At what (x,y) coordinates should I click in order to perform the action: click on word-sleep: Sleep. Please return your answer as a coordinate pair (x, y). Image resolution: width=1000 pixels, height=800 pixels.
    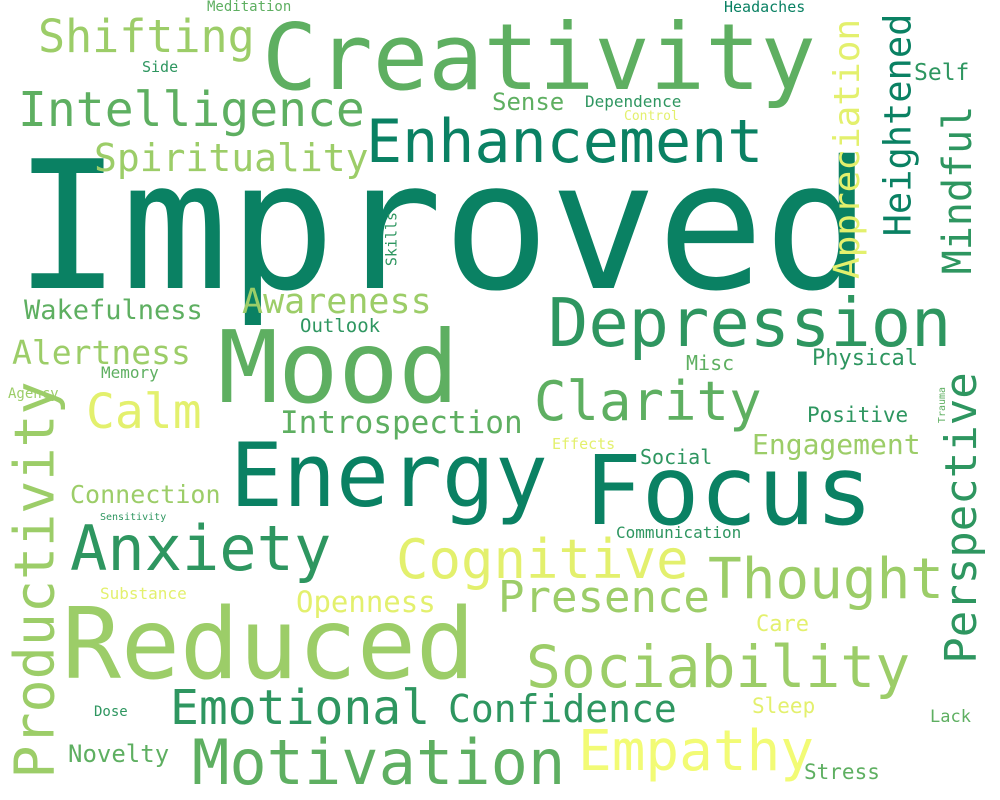
    Looking at the image, I should click on (784, 706).